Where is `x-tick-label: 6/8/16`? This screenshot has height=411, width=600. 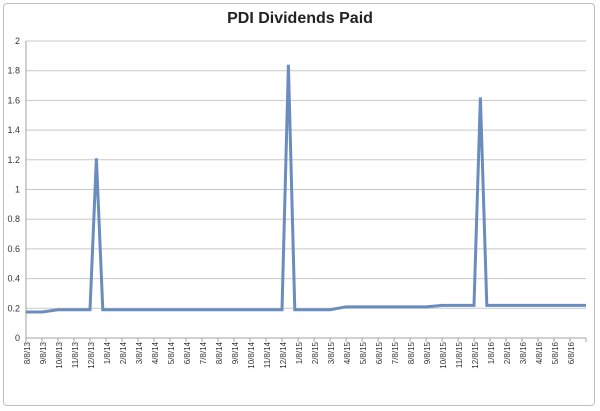 x-tick-label: 6/8/16 is located at coordinates (571, 352).